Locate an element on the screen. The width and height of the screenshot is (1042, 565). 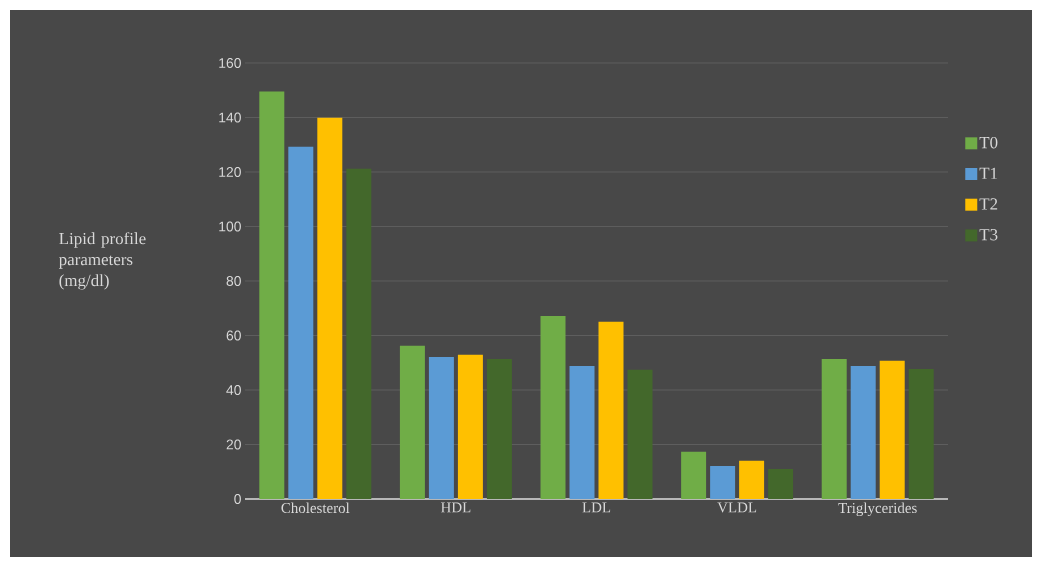
x-tick-label: Cholesterol is located at coordinates (315, 508).